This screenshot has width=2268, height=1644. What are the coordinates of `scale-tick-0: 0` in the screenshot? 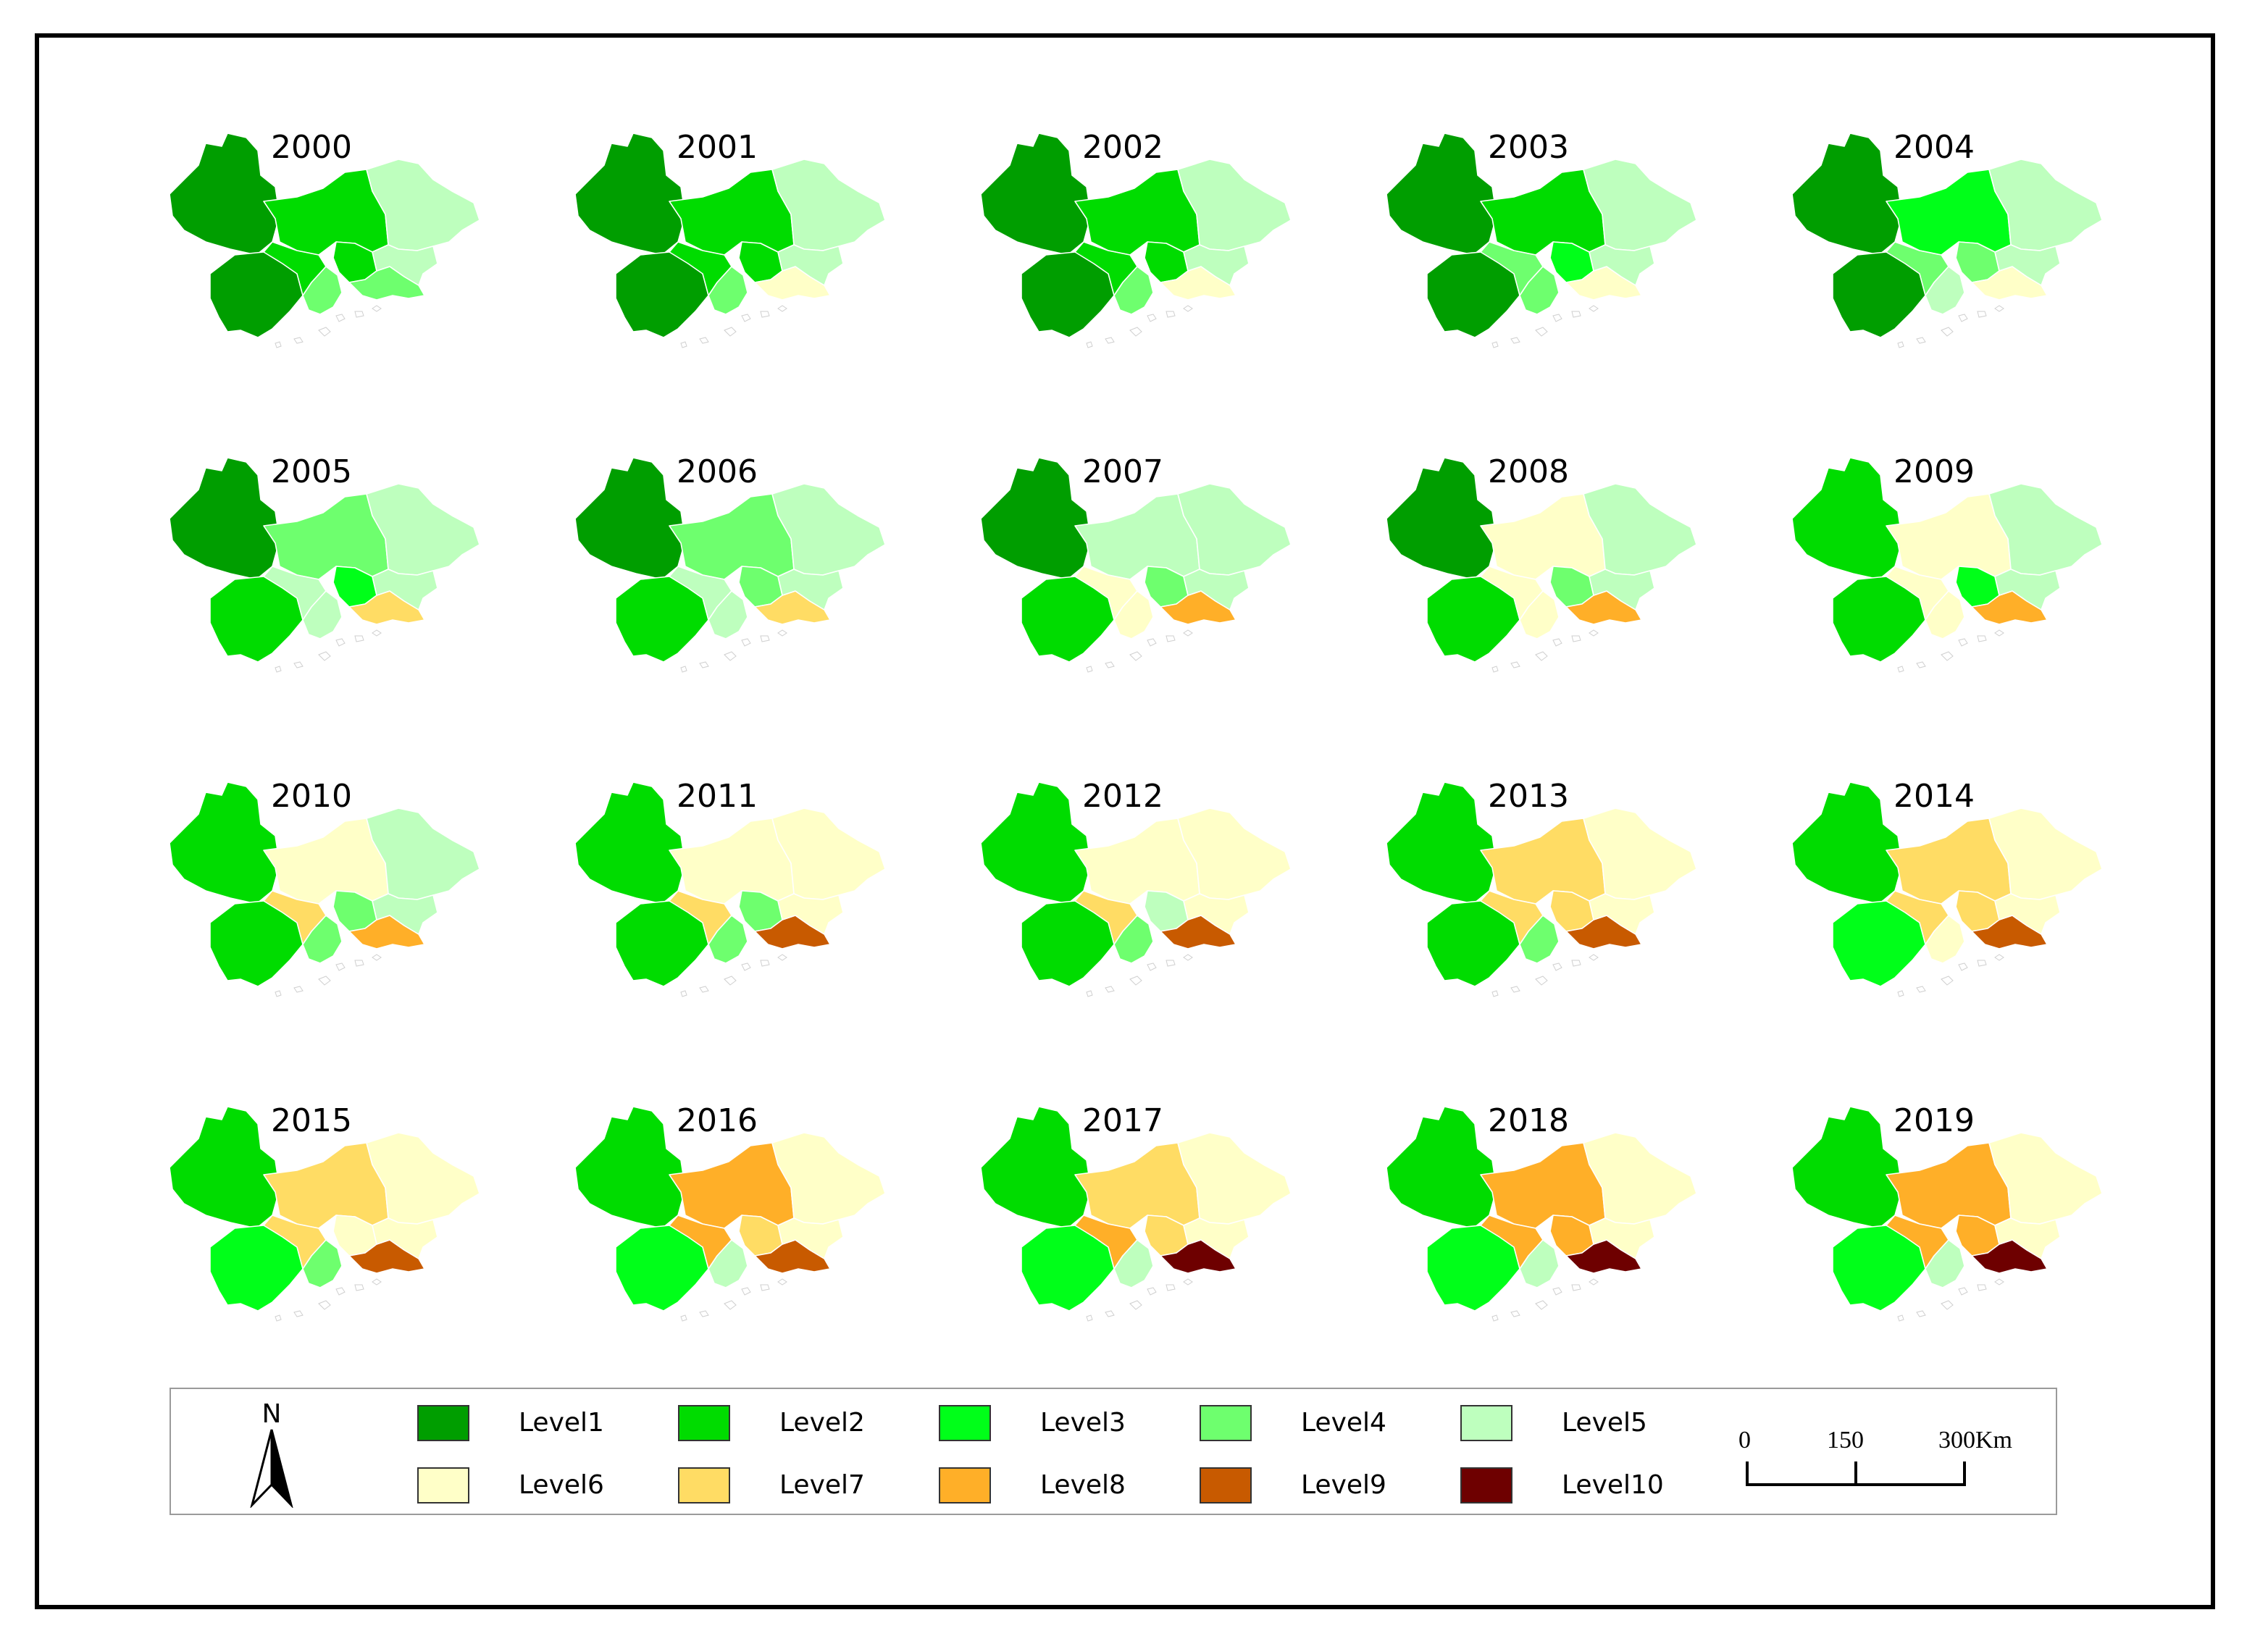 It's located at (1745, 1441).